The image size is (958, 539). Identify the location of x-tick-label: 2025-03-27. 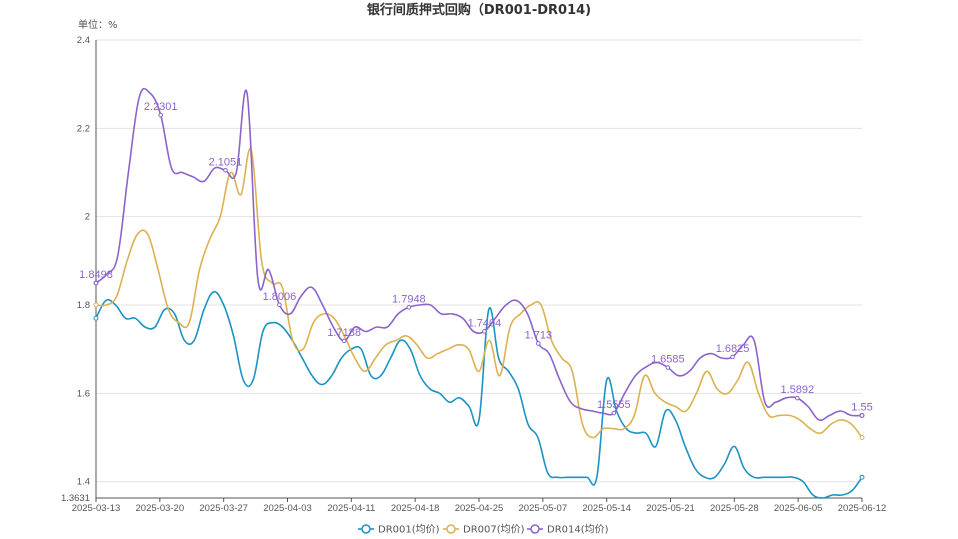
(223, 508).